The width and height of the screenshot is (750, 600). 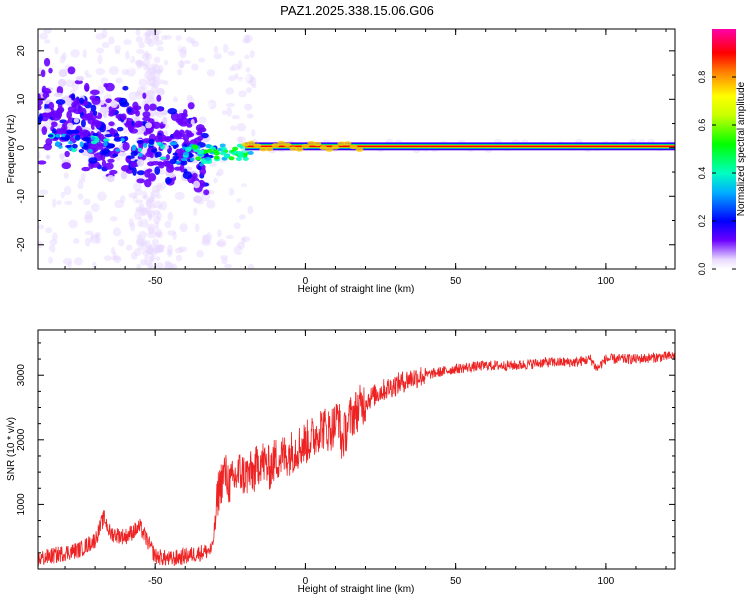 What do you see at coordinates (21, 99) in the screenshot?
I see `spectrogram-y-tick-label: 10` at bounding box center [21, 99].